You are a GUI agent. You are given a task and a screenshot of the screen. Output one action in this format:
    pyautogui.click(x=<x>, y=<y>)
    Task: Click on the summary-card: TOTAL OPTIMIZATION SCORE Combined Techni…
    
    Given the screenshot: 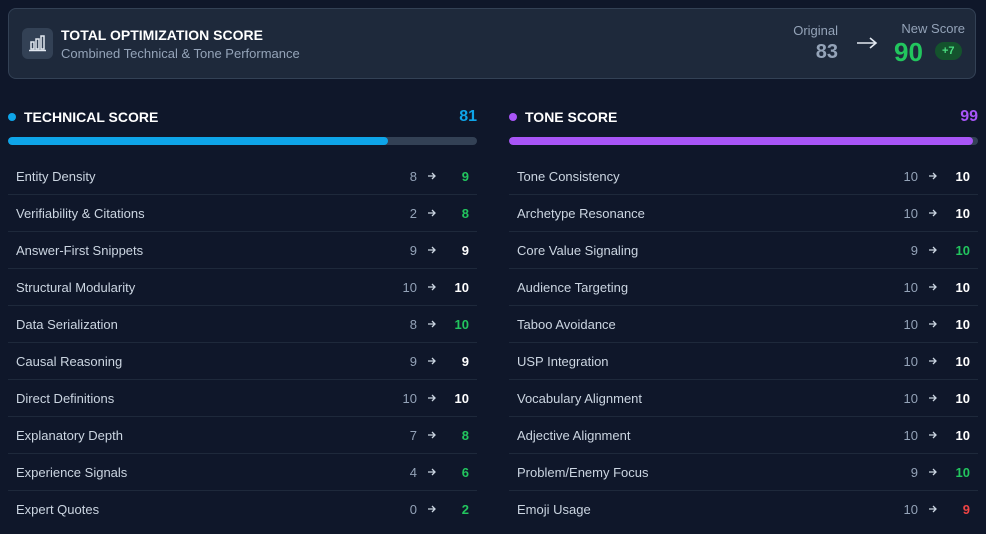 What is the action you would take?
    pyautogui.click(x=492, y=43)
    